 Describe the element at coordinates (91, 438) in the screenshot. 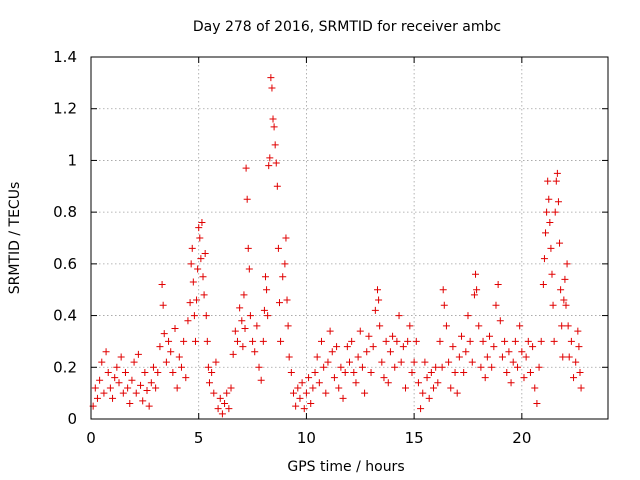

I see `x-tick-label: 0` at that location.